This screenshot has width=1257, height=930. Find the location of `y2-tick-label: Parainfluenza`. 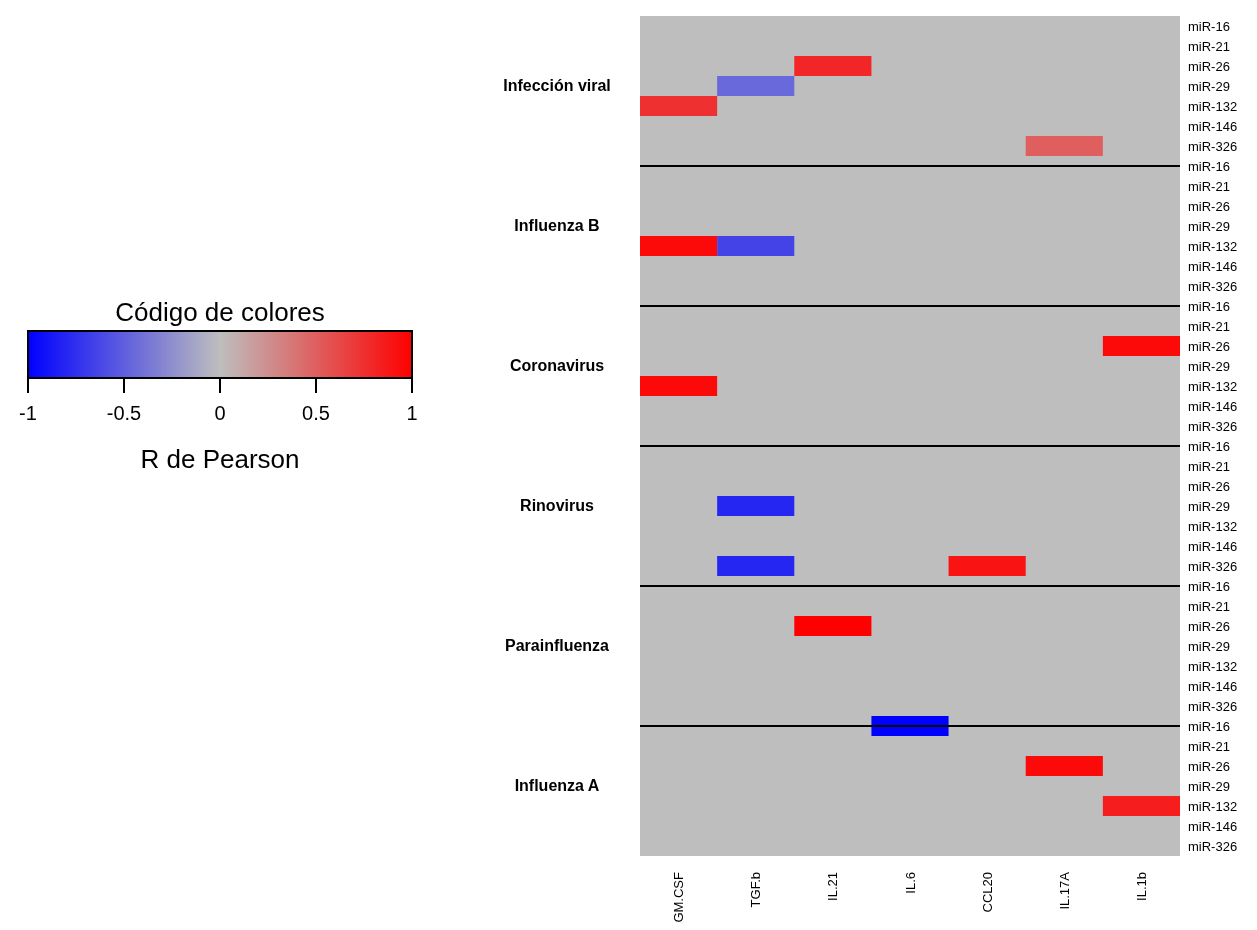

y2-tick-label: Parainfluenza is located at coordinates (557, 646).